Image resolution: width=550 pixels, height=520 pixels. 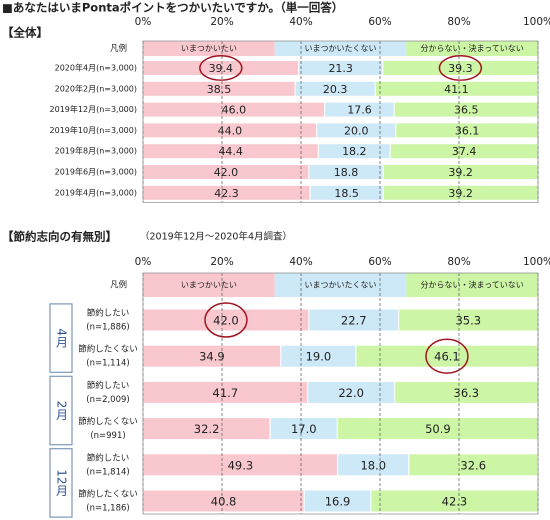 What do you see at coordinates (359, 110) in the screenshot?
I see `value-label: 17.6` at bounding box center [359, 110].